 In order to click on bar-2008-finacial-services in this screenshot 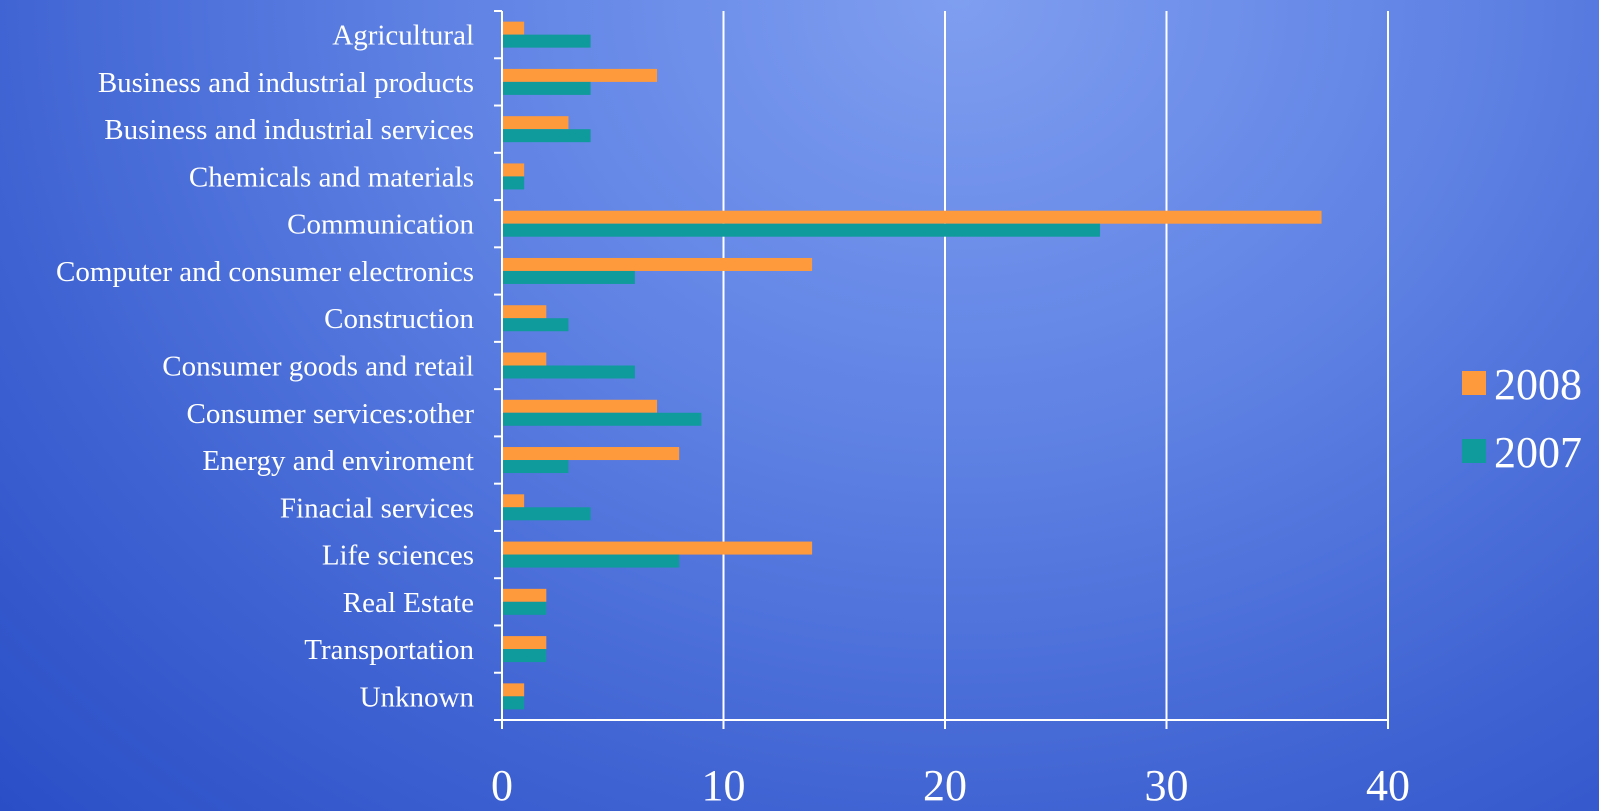, I will do `click(513, 501)`.